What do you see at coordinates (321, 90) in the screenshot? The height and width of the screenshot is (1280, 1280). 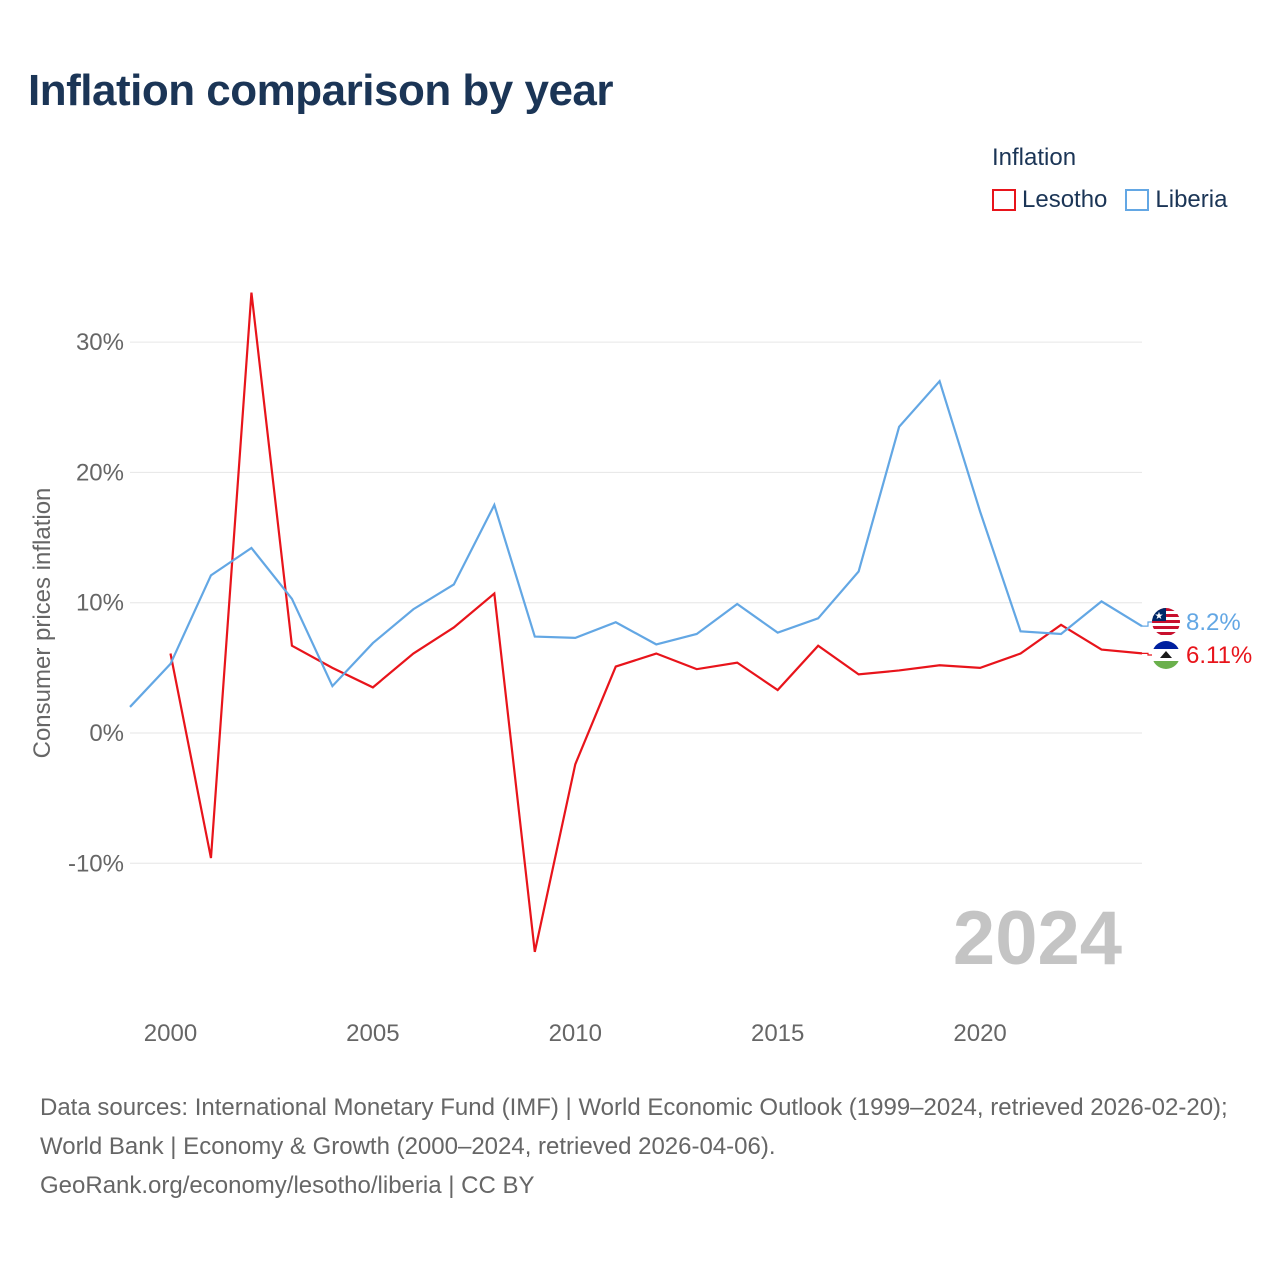 I see `chart-title: Inflation comparison by year` at bounding box center [321, 90].